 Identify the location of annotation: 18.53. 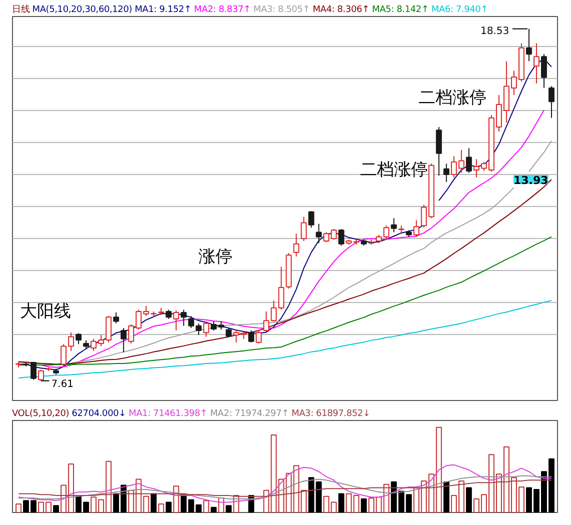
(495, 31).